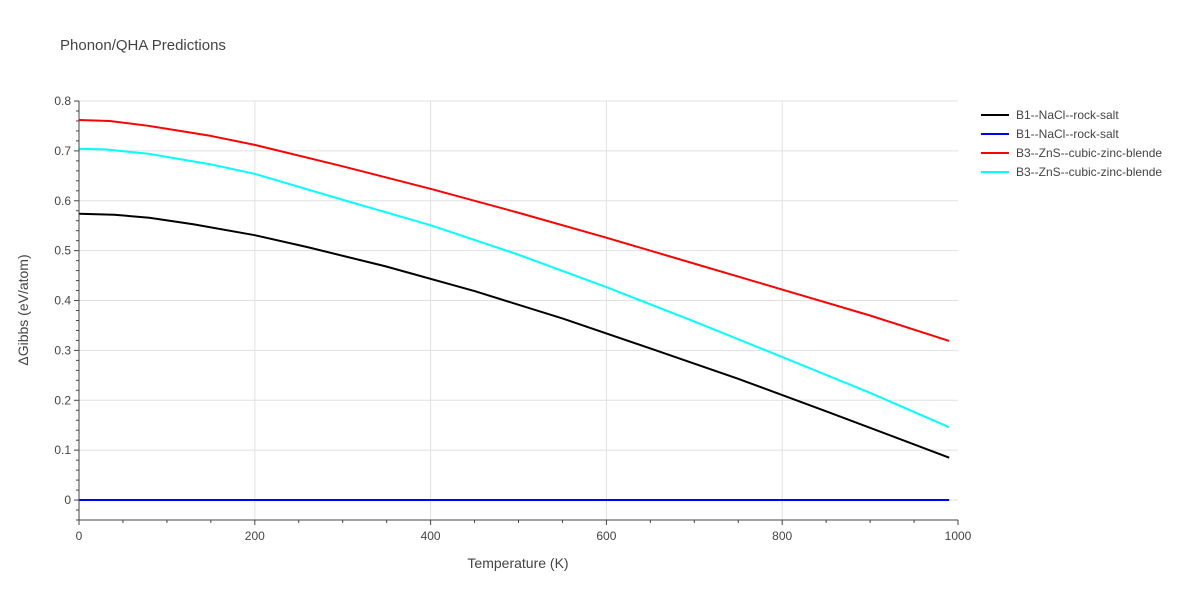  Describe the element at coordinates (62, 400) in the screenshot. I see `y-tick-label: 0.2` at that location.